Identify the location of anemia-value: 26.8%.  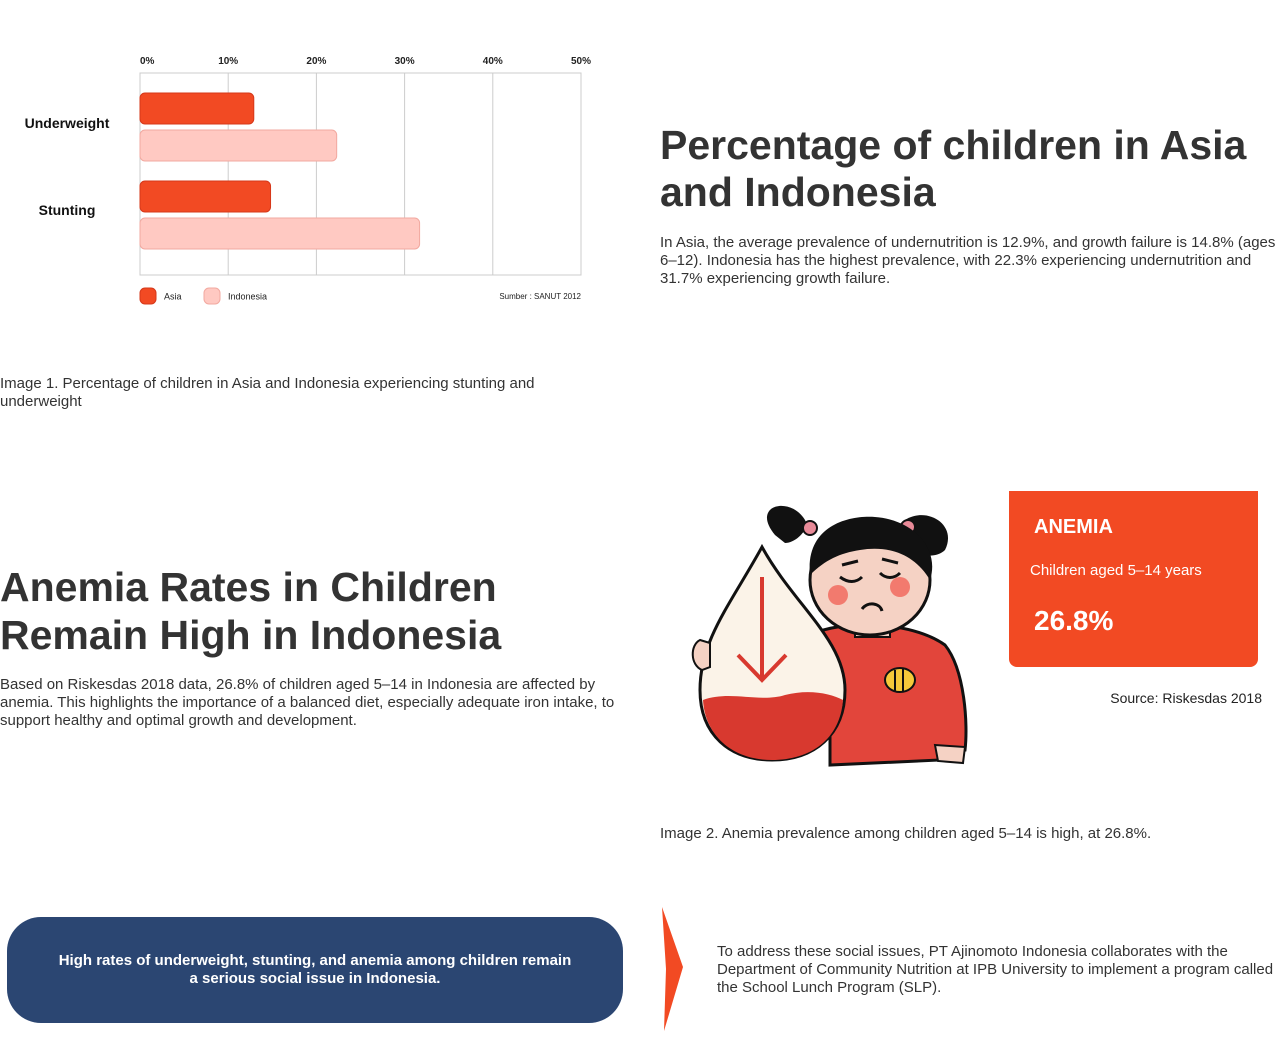
(1074, 620).